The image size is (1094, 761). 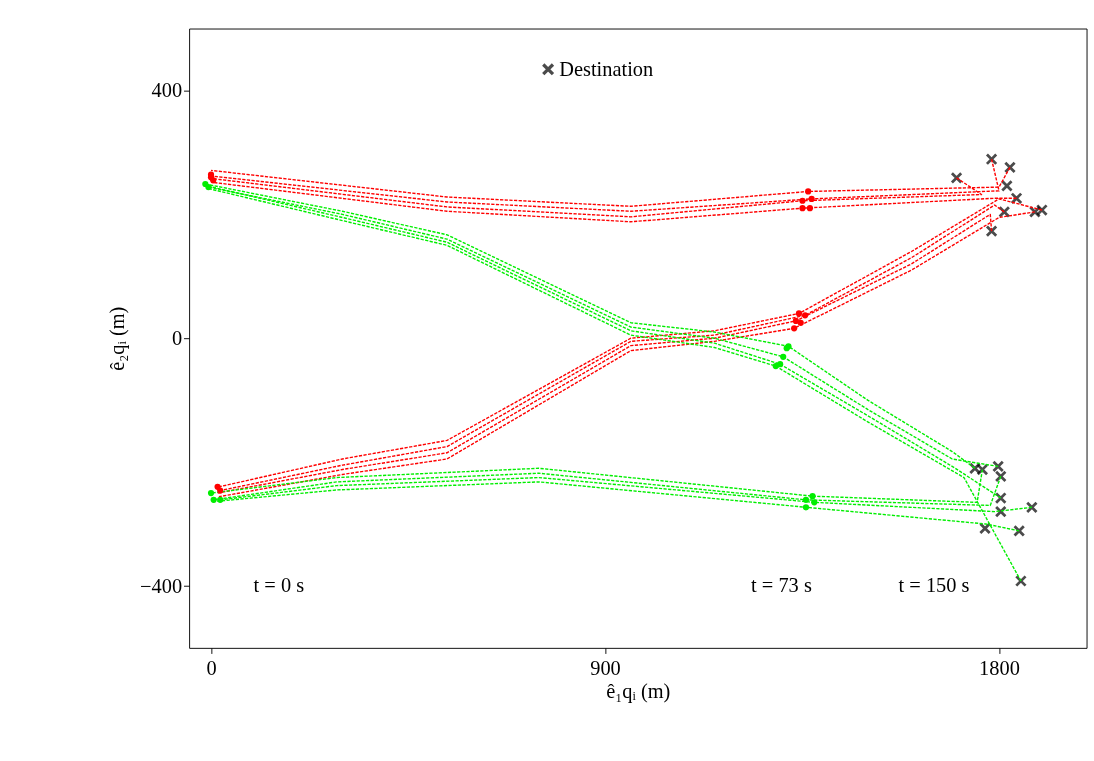 What do you see at coordinates (781, 585) in the screenshot?
I see `annotation: t = 73 s` at bounding box center [781, 585].